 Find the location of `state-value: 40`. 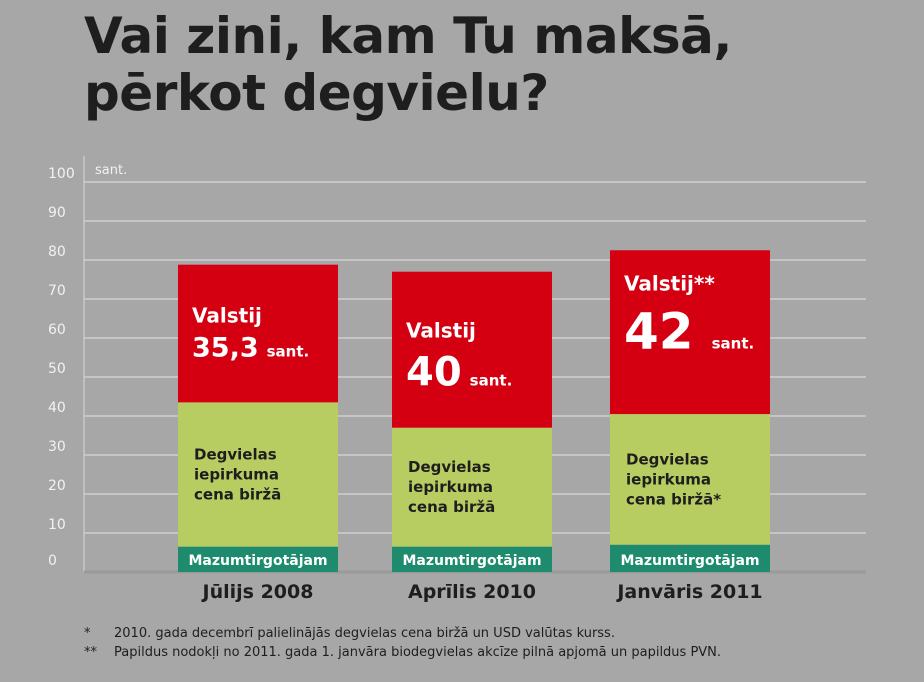

state-value: 40 is located at coordinates (434, 373).